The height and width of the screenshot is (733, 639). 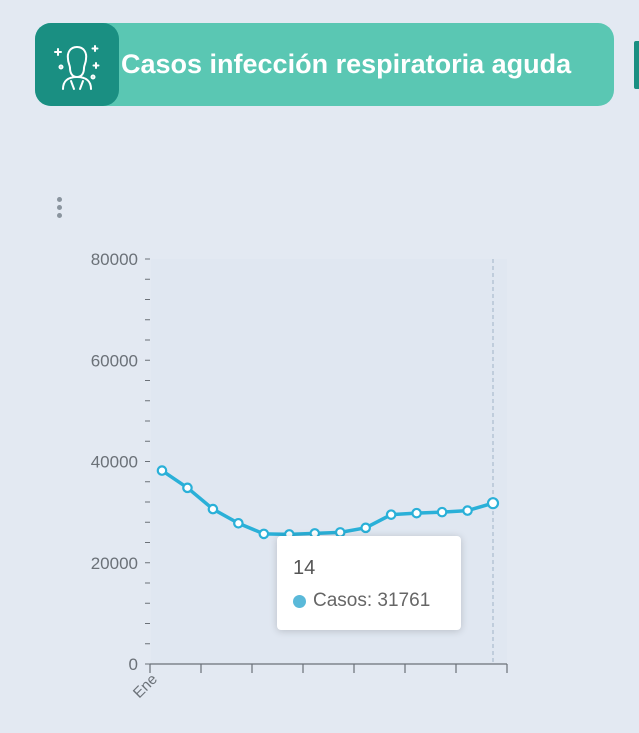 I want to click on y-tick-label: 80000, so click(x=114, y=259).